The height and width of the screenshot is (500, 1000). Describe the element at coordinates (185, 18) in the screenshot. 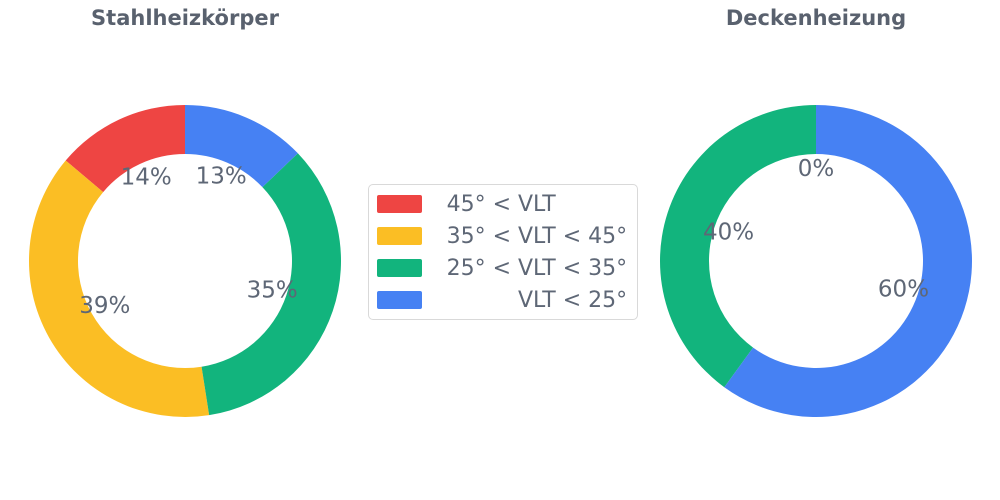

I see `chart-title-stahlheizkoerper: Stahlheizkörper` at that location.